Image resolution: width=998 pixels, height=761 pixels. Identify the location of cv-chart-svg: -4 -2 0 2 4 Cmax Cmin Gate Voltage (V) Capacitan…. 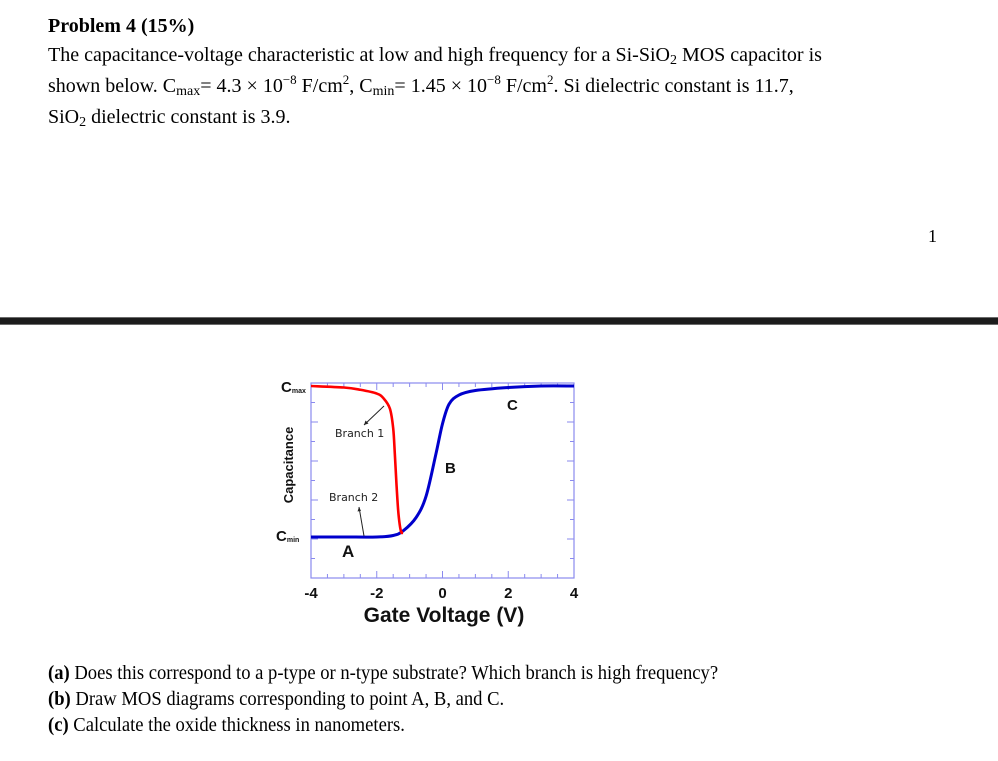
(427, 503).